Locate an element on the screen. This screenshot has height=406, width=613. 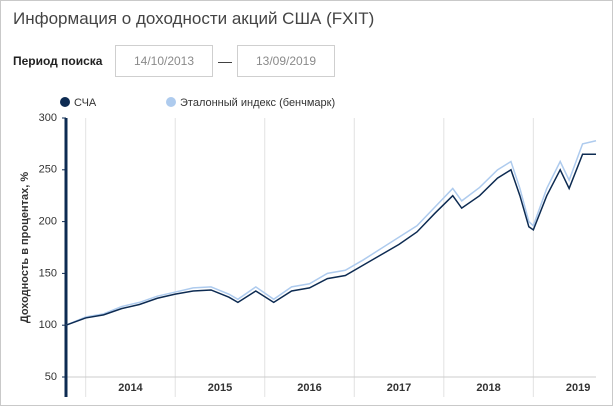
date-from: 14/10/2013 is located at coordinates (164, 61).